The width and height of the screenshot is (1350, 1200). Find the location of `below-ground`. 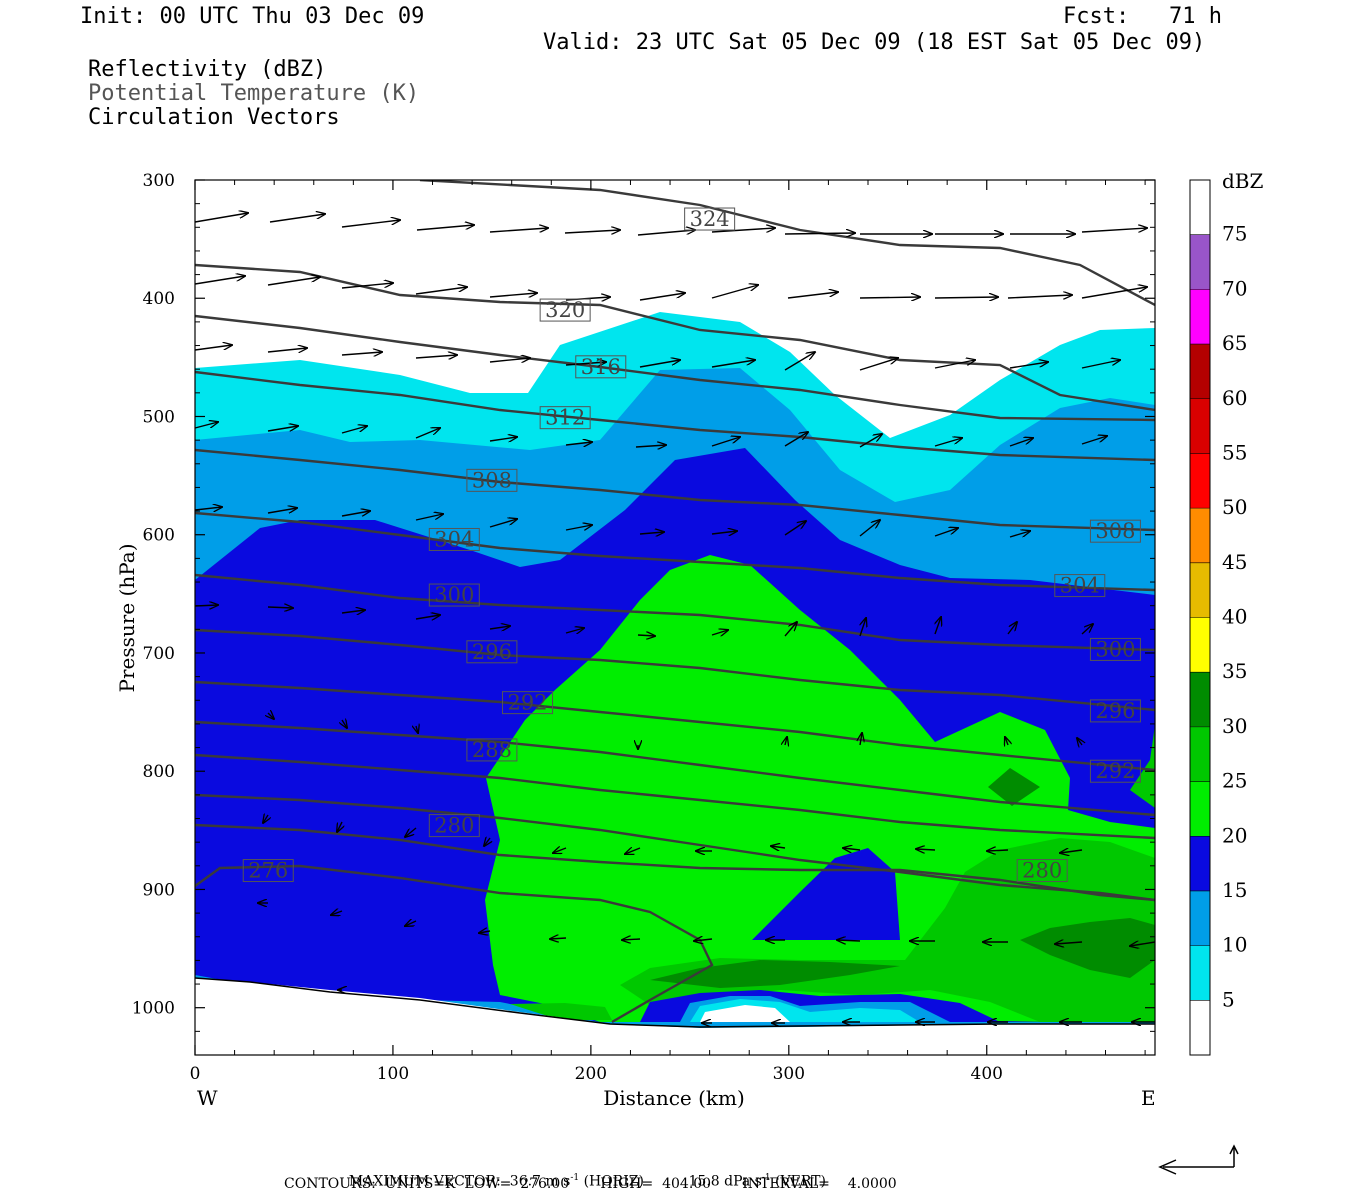

below-ground is located at coordinates (675, 1016).